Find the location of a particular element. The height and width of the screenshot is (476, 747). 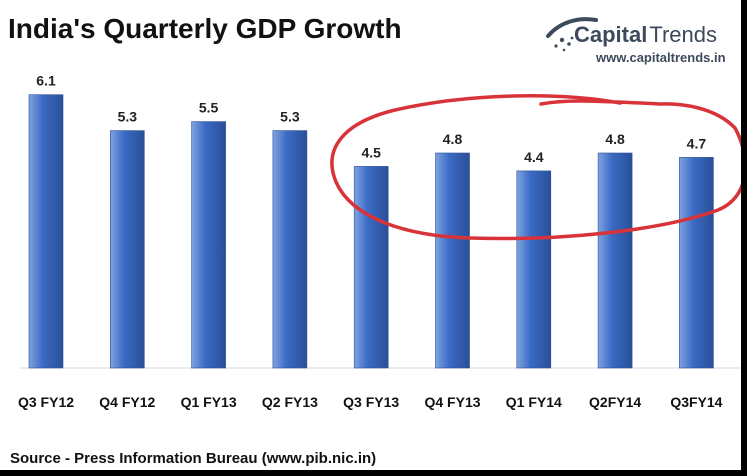

bar-q4-fy12 is located at coordinates (127, 249).